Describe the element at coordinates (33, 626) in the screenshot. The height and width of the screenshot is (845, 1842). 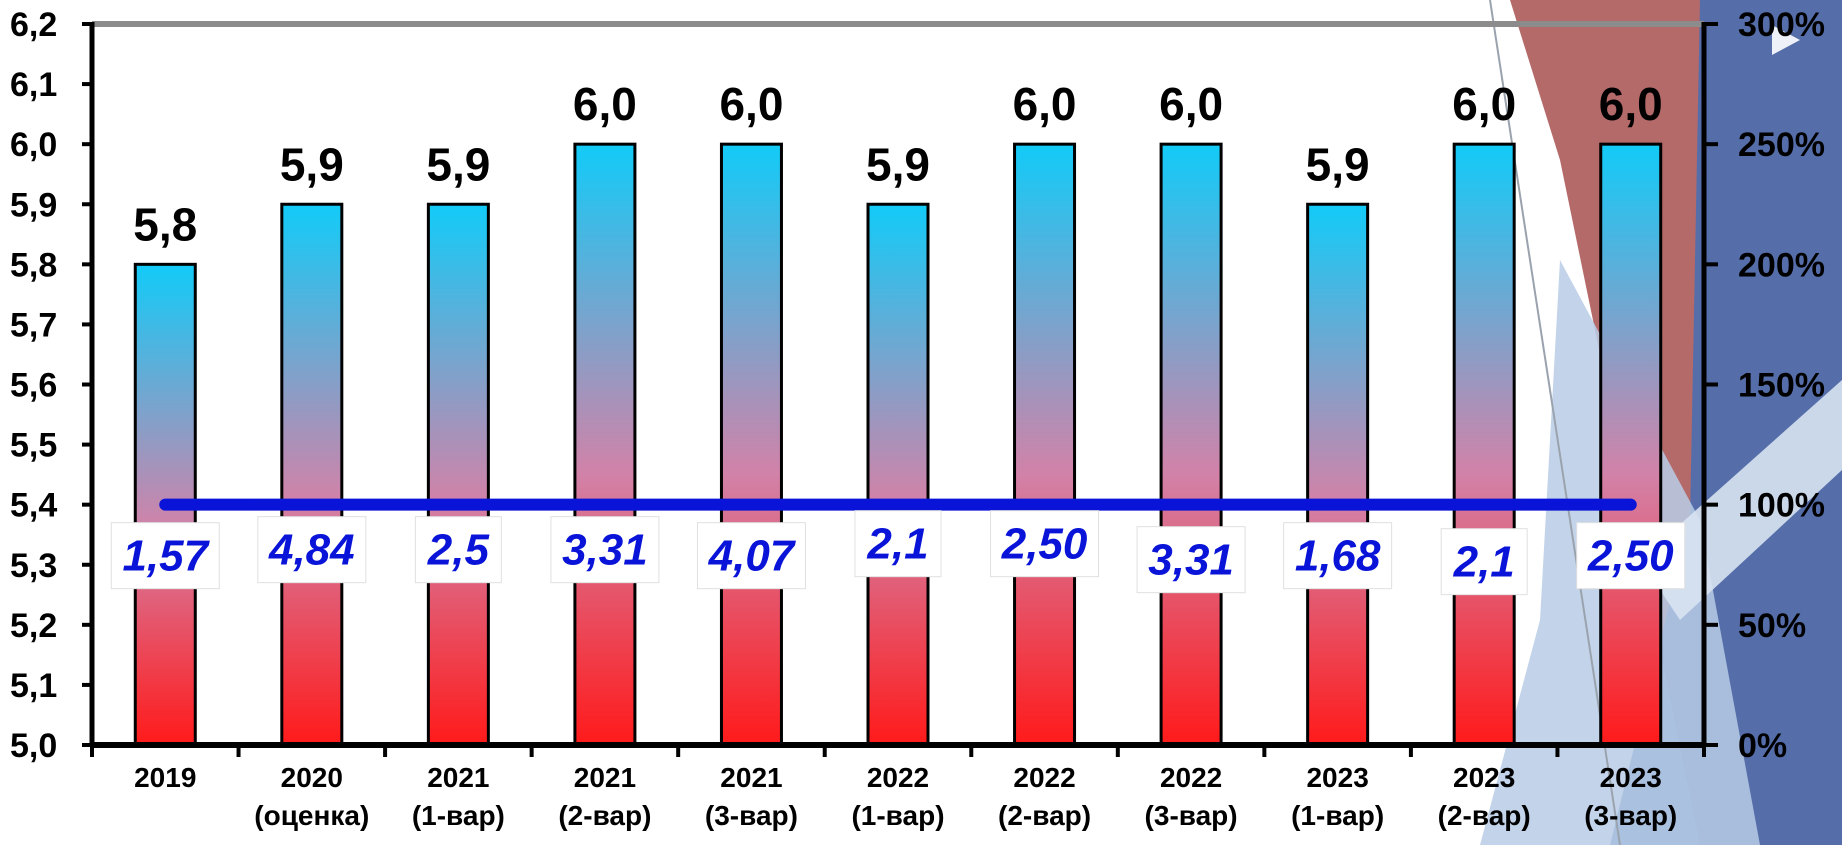
I see `y-tick-label: 5,2` at that location.